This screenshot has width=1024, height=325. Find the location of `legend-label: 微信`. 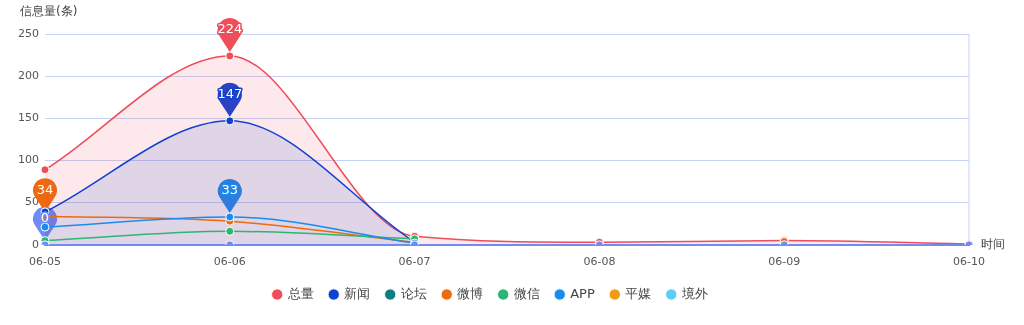

legend-label: 微信 is located at coordinates (526, 293).